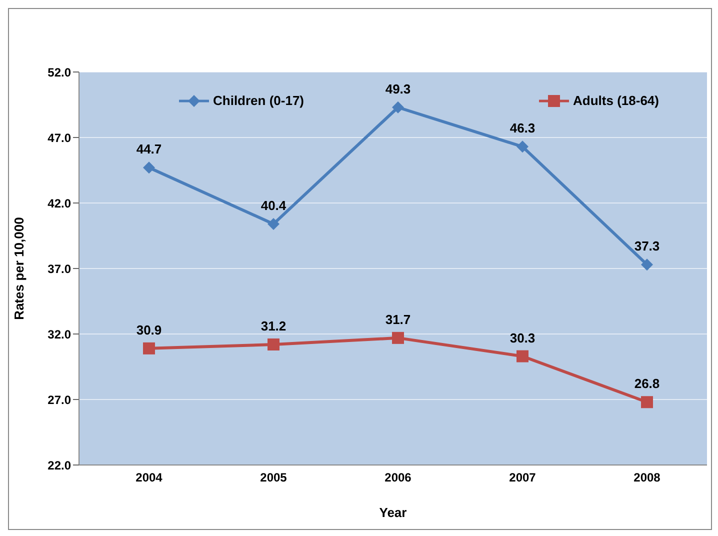 Image resolution: width=718 pixels, height=536 pixels. I want to click on data-label: 30.9, so click(149, 330).